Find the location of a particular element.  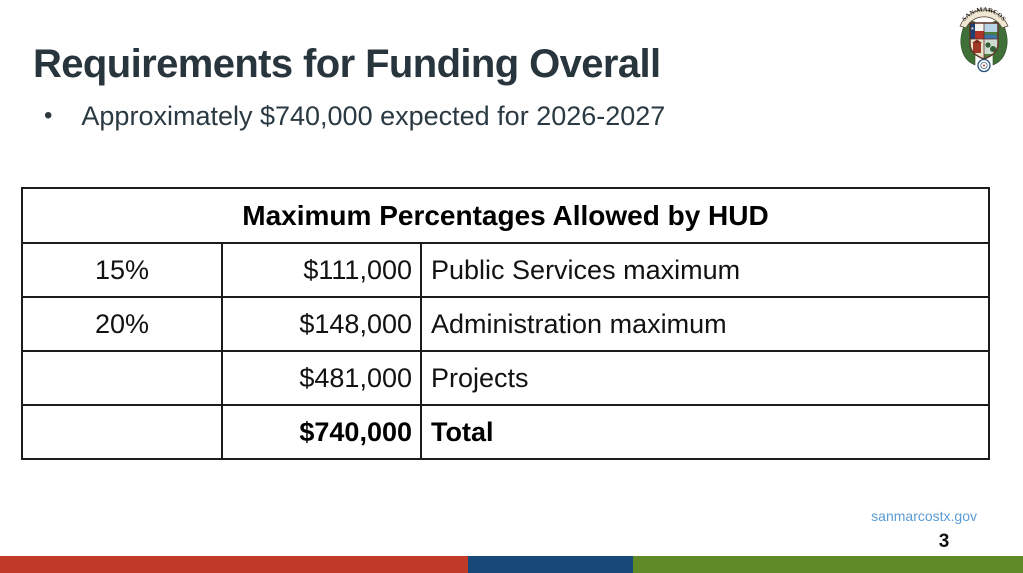

table-header: Maximum Percentages Allowed by HUD is located at coordinates (505, 215).